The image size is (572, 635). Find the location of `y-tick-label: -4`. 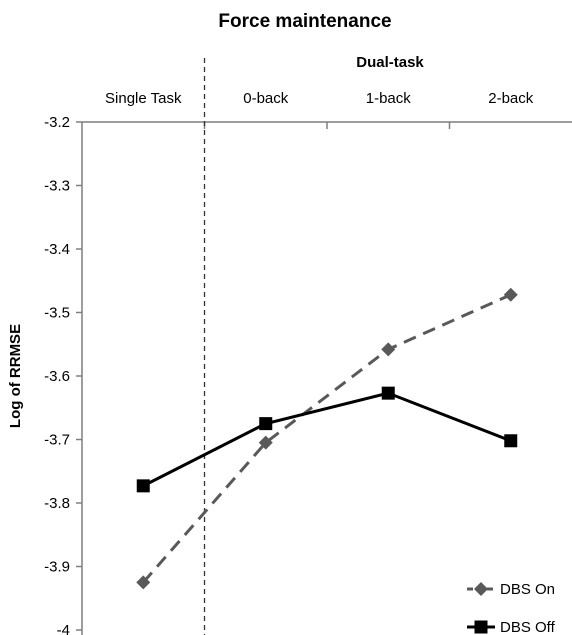

y-tick-label: -4 is located at coordinates (63, 628).